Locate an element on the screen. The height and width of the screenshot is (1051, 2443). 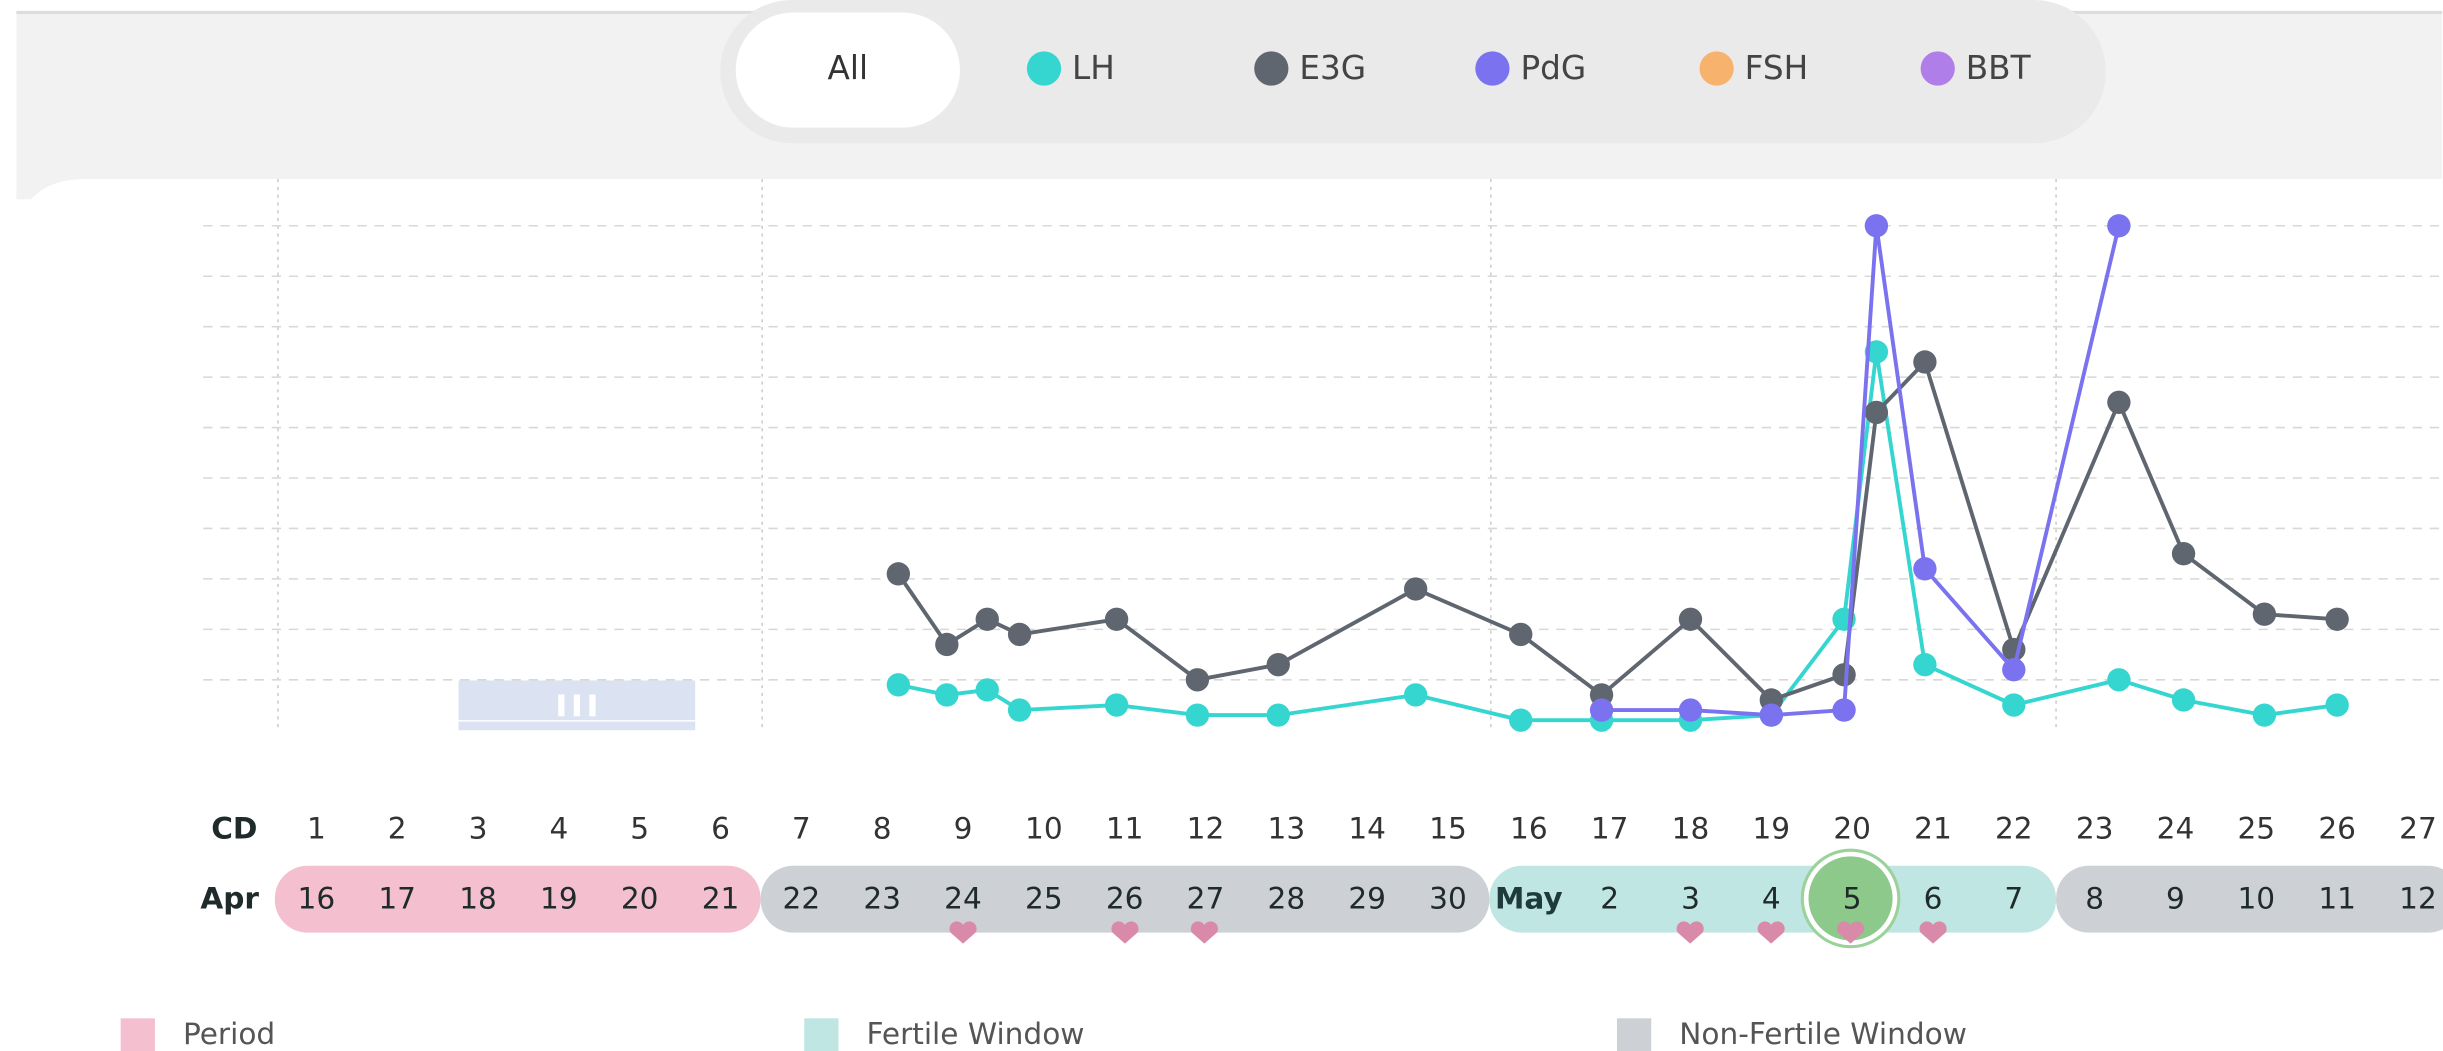
filter-pill: All is located at coordinates (847, 70).